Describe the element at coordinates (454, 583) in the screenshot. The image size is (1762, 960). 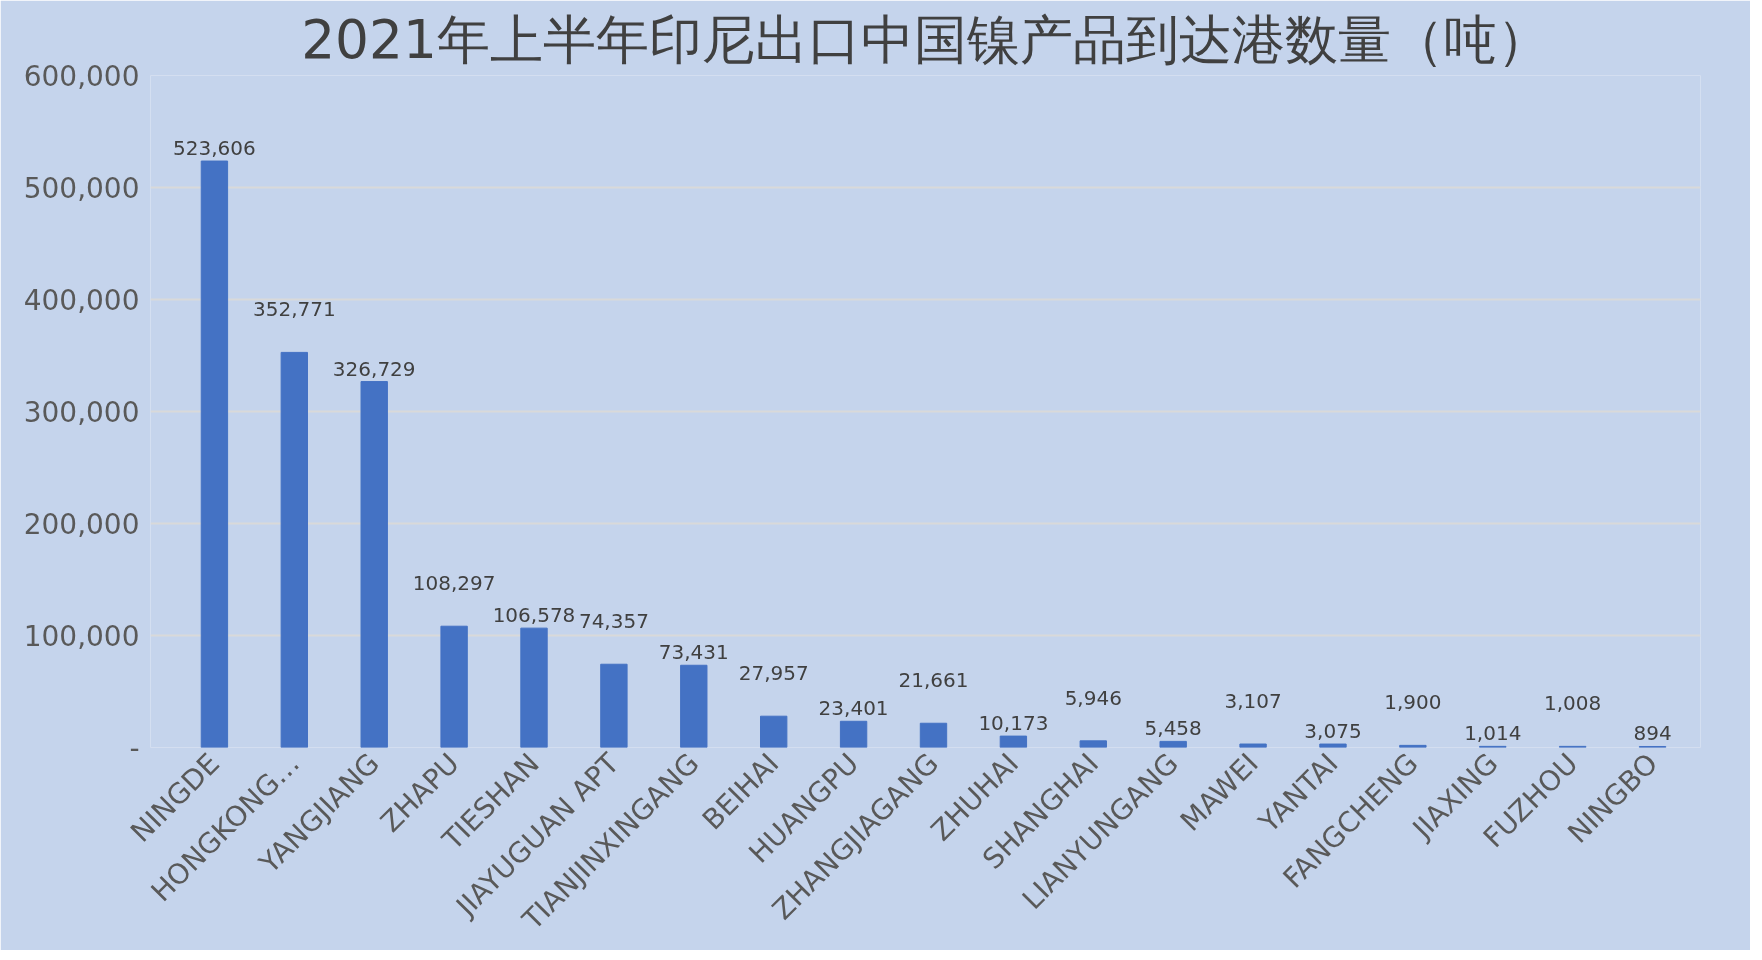
I see `data-label: 108,297` at that location.